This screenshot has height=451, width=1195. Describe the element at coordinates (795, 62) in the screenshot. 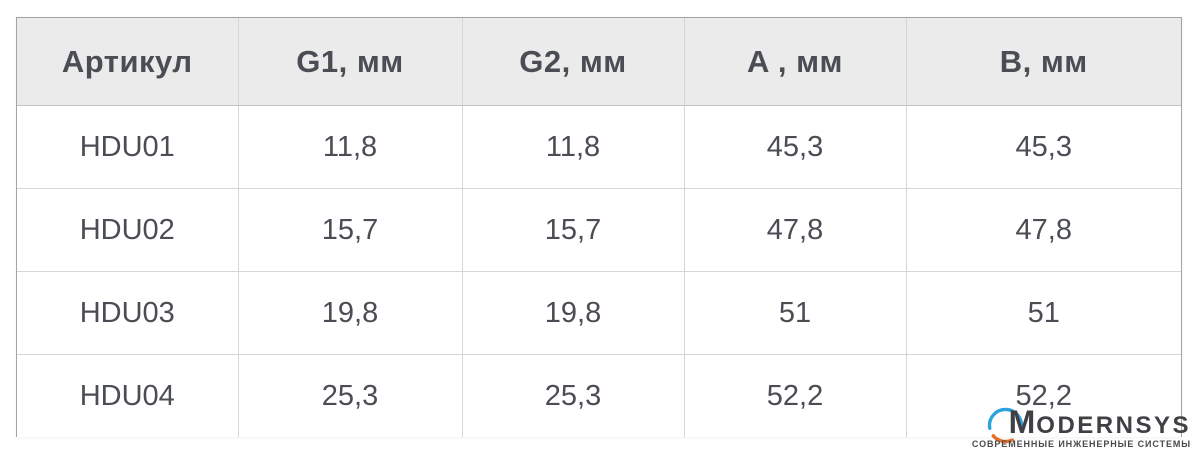

I see `column-header-a: A , мм` at that location.